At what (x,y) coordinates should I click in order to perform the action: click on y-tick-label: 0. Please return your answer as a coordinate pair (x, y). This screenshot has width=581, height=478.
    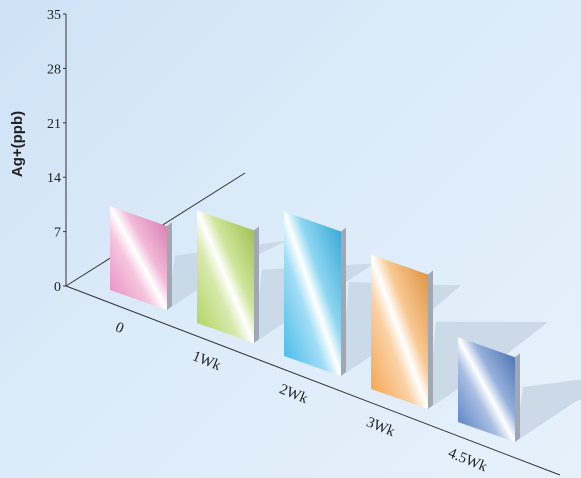
    Looking at the image, I should click on (57, 287).